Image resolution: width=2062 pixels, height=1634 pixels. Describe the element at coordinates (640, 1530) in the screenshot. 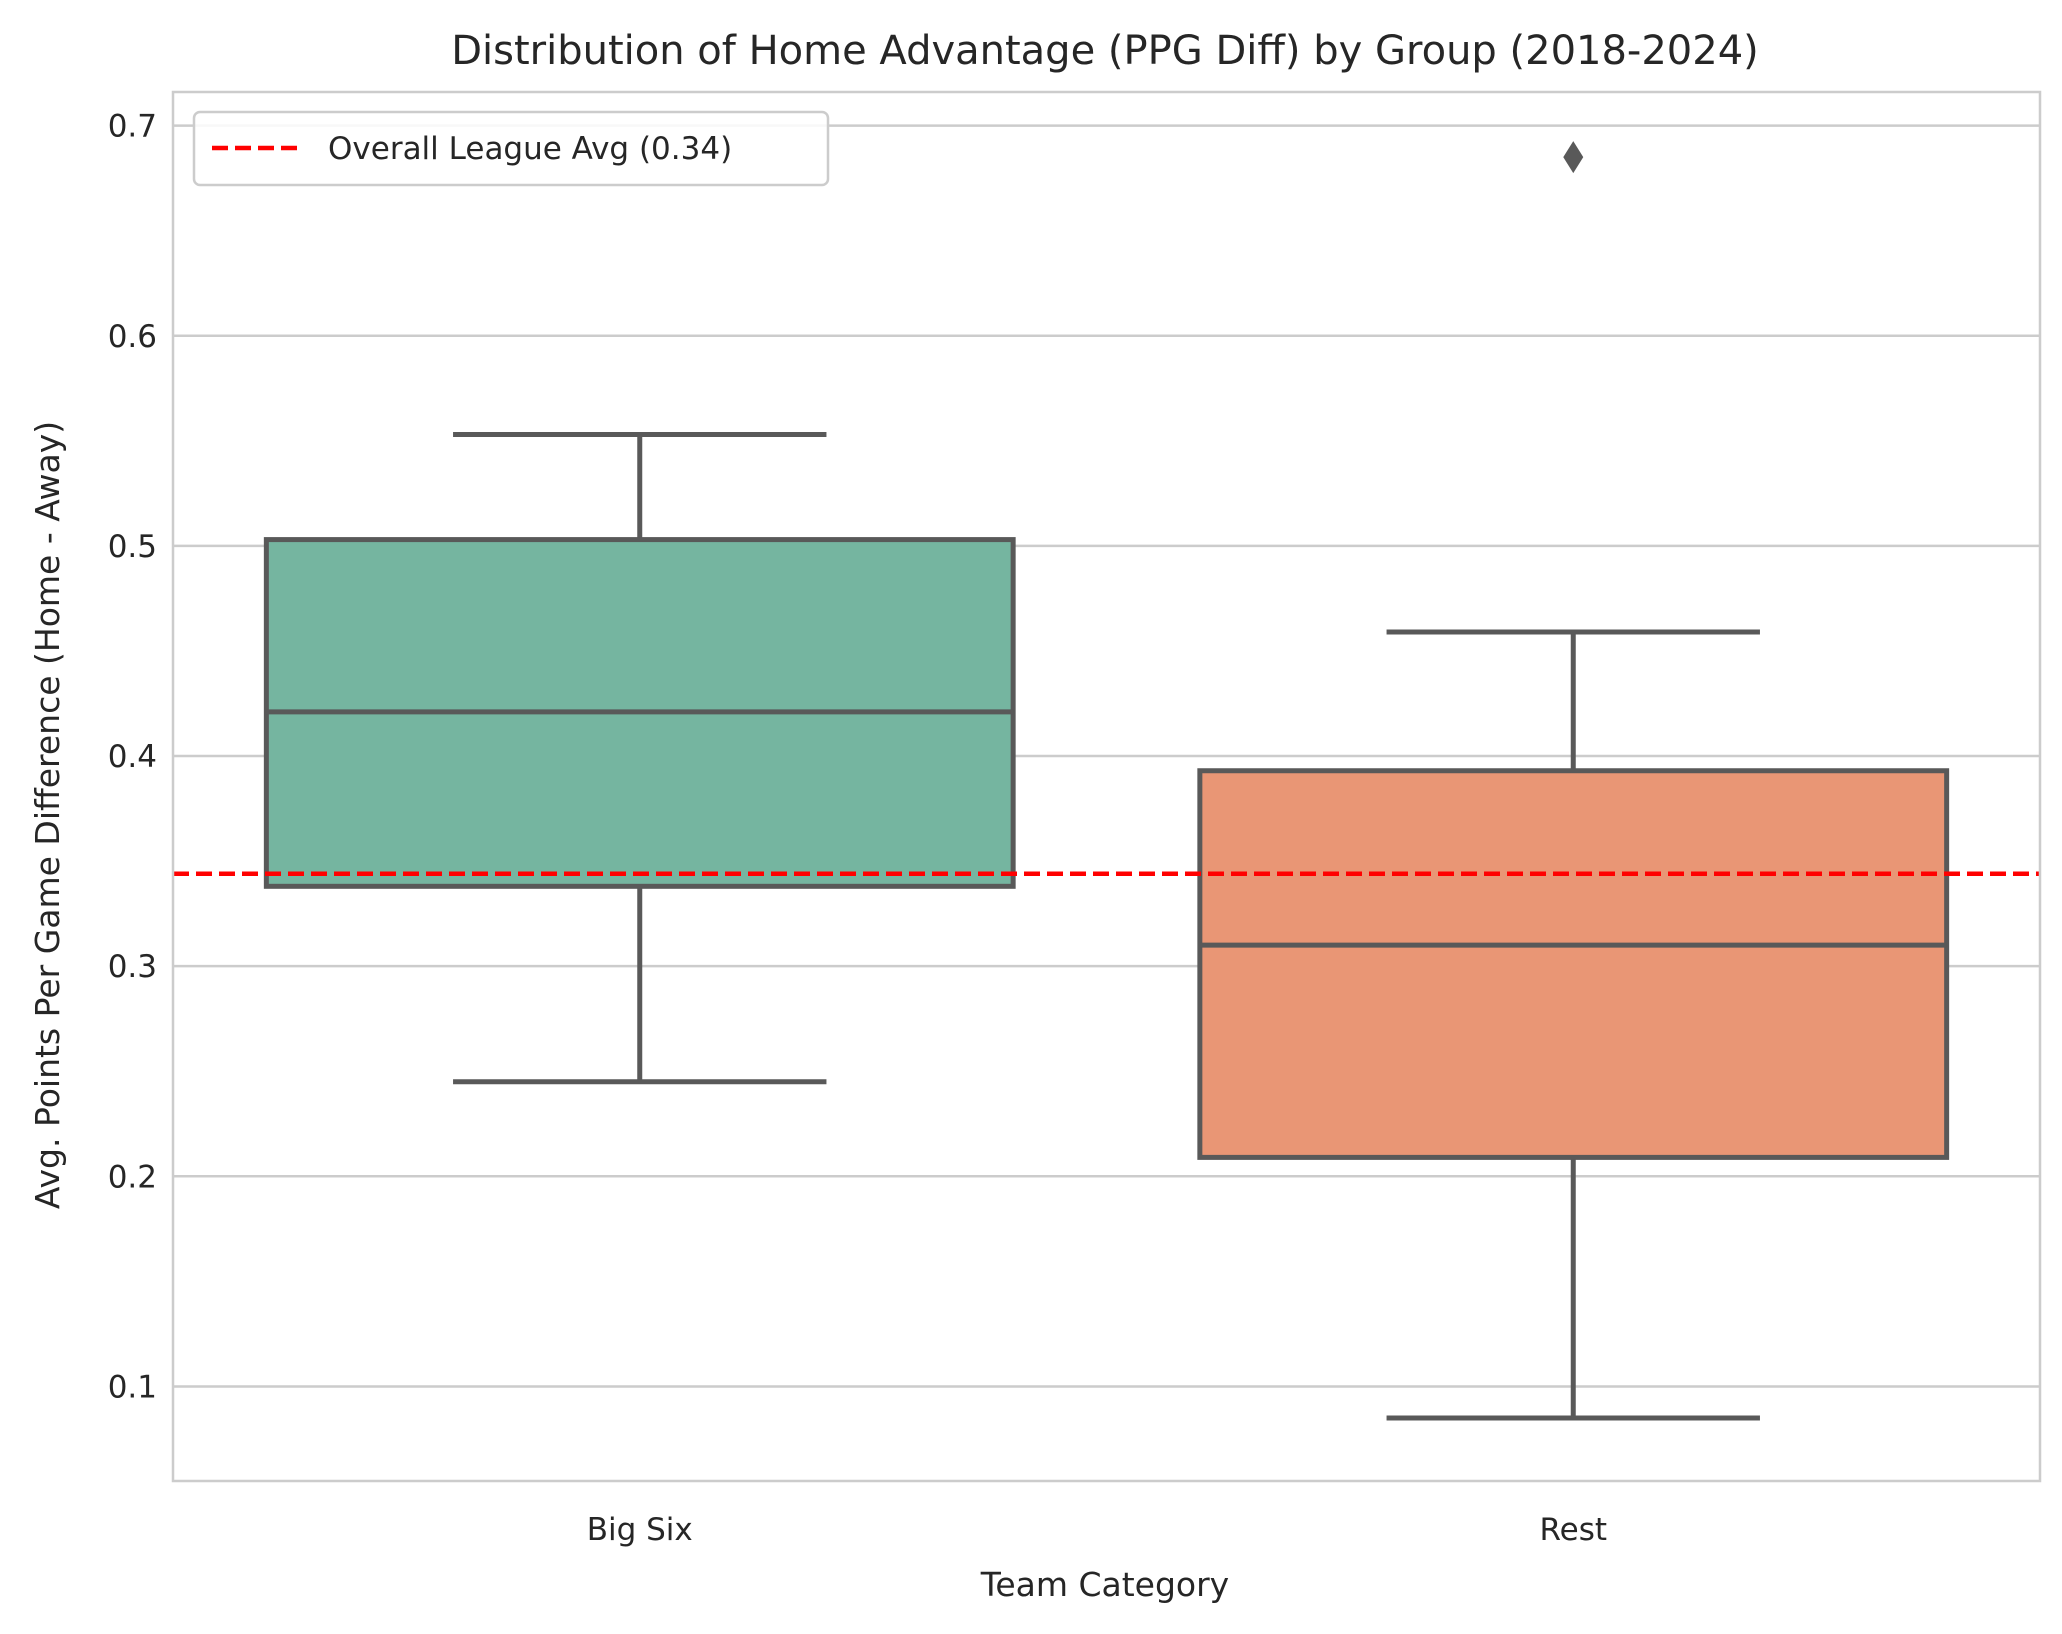

I see `x-tick-label: Big Six` at that location.